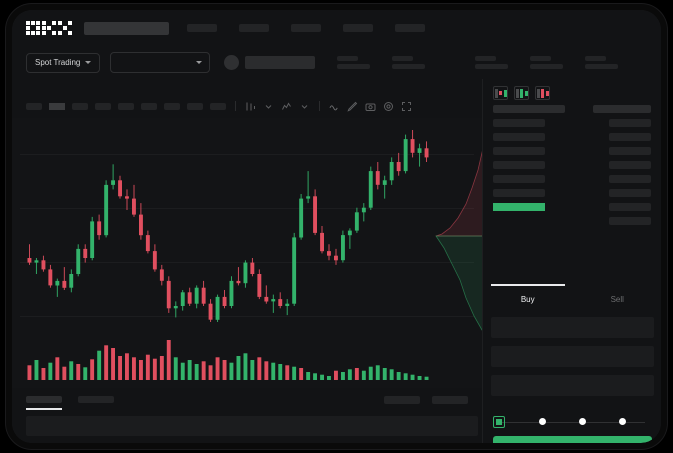  What do you see at coordinates (58, 62) in the screenshot?
I see `spot-trading-label: Spot Trading` at bounding box center [58, 62].